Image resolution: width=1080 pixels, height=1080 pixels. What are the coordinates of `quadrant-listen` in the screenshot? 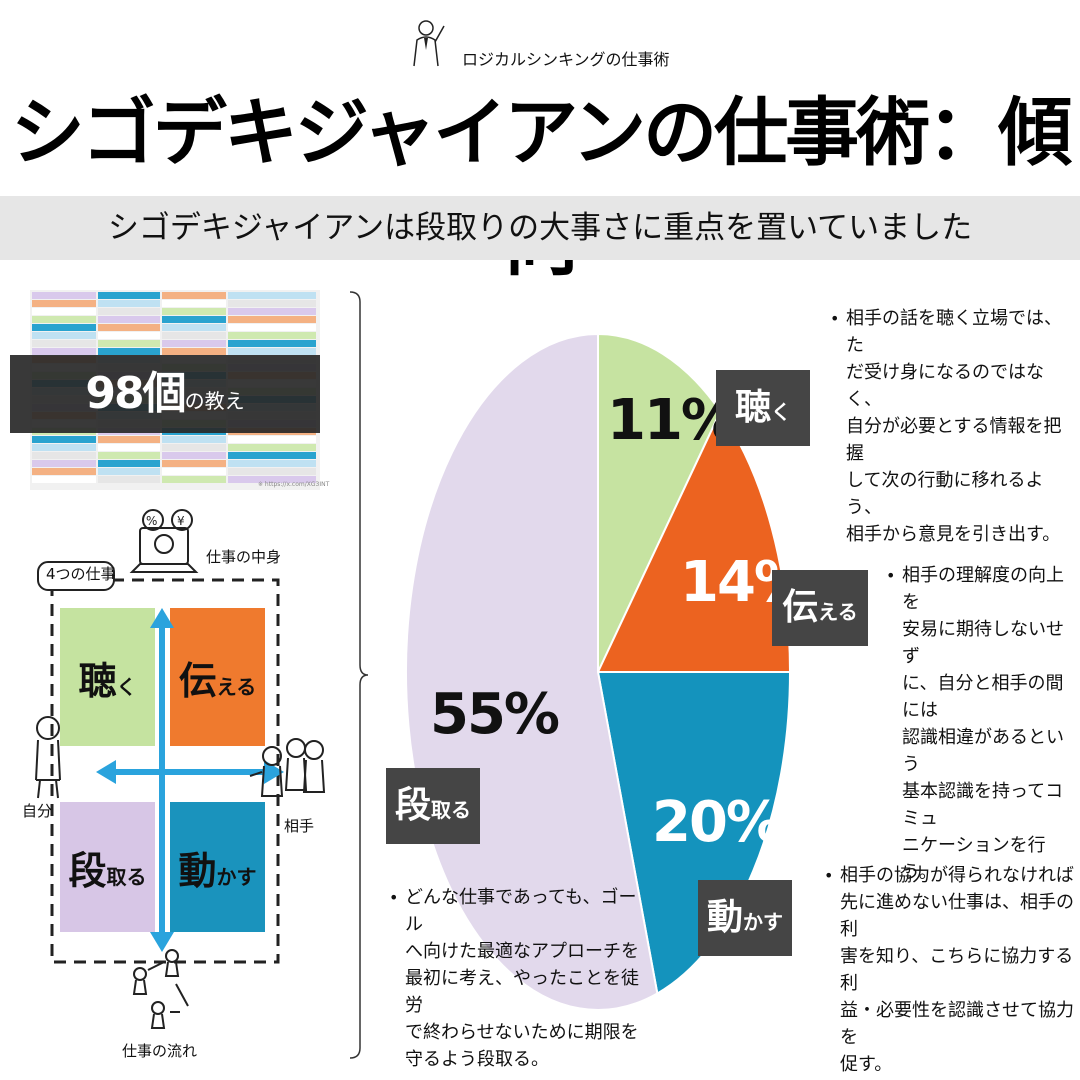 It's located at (107, 677).